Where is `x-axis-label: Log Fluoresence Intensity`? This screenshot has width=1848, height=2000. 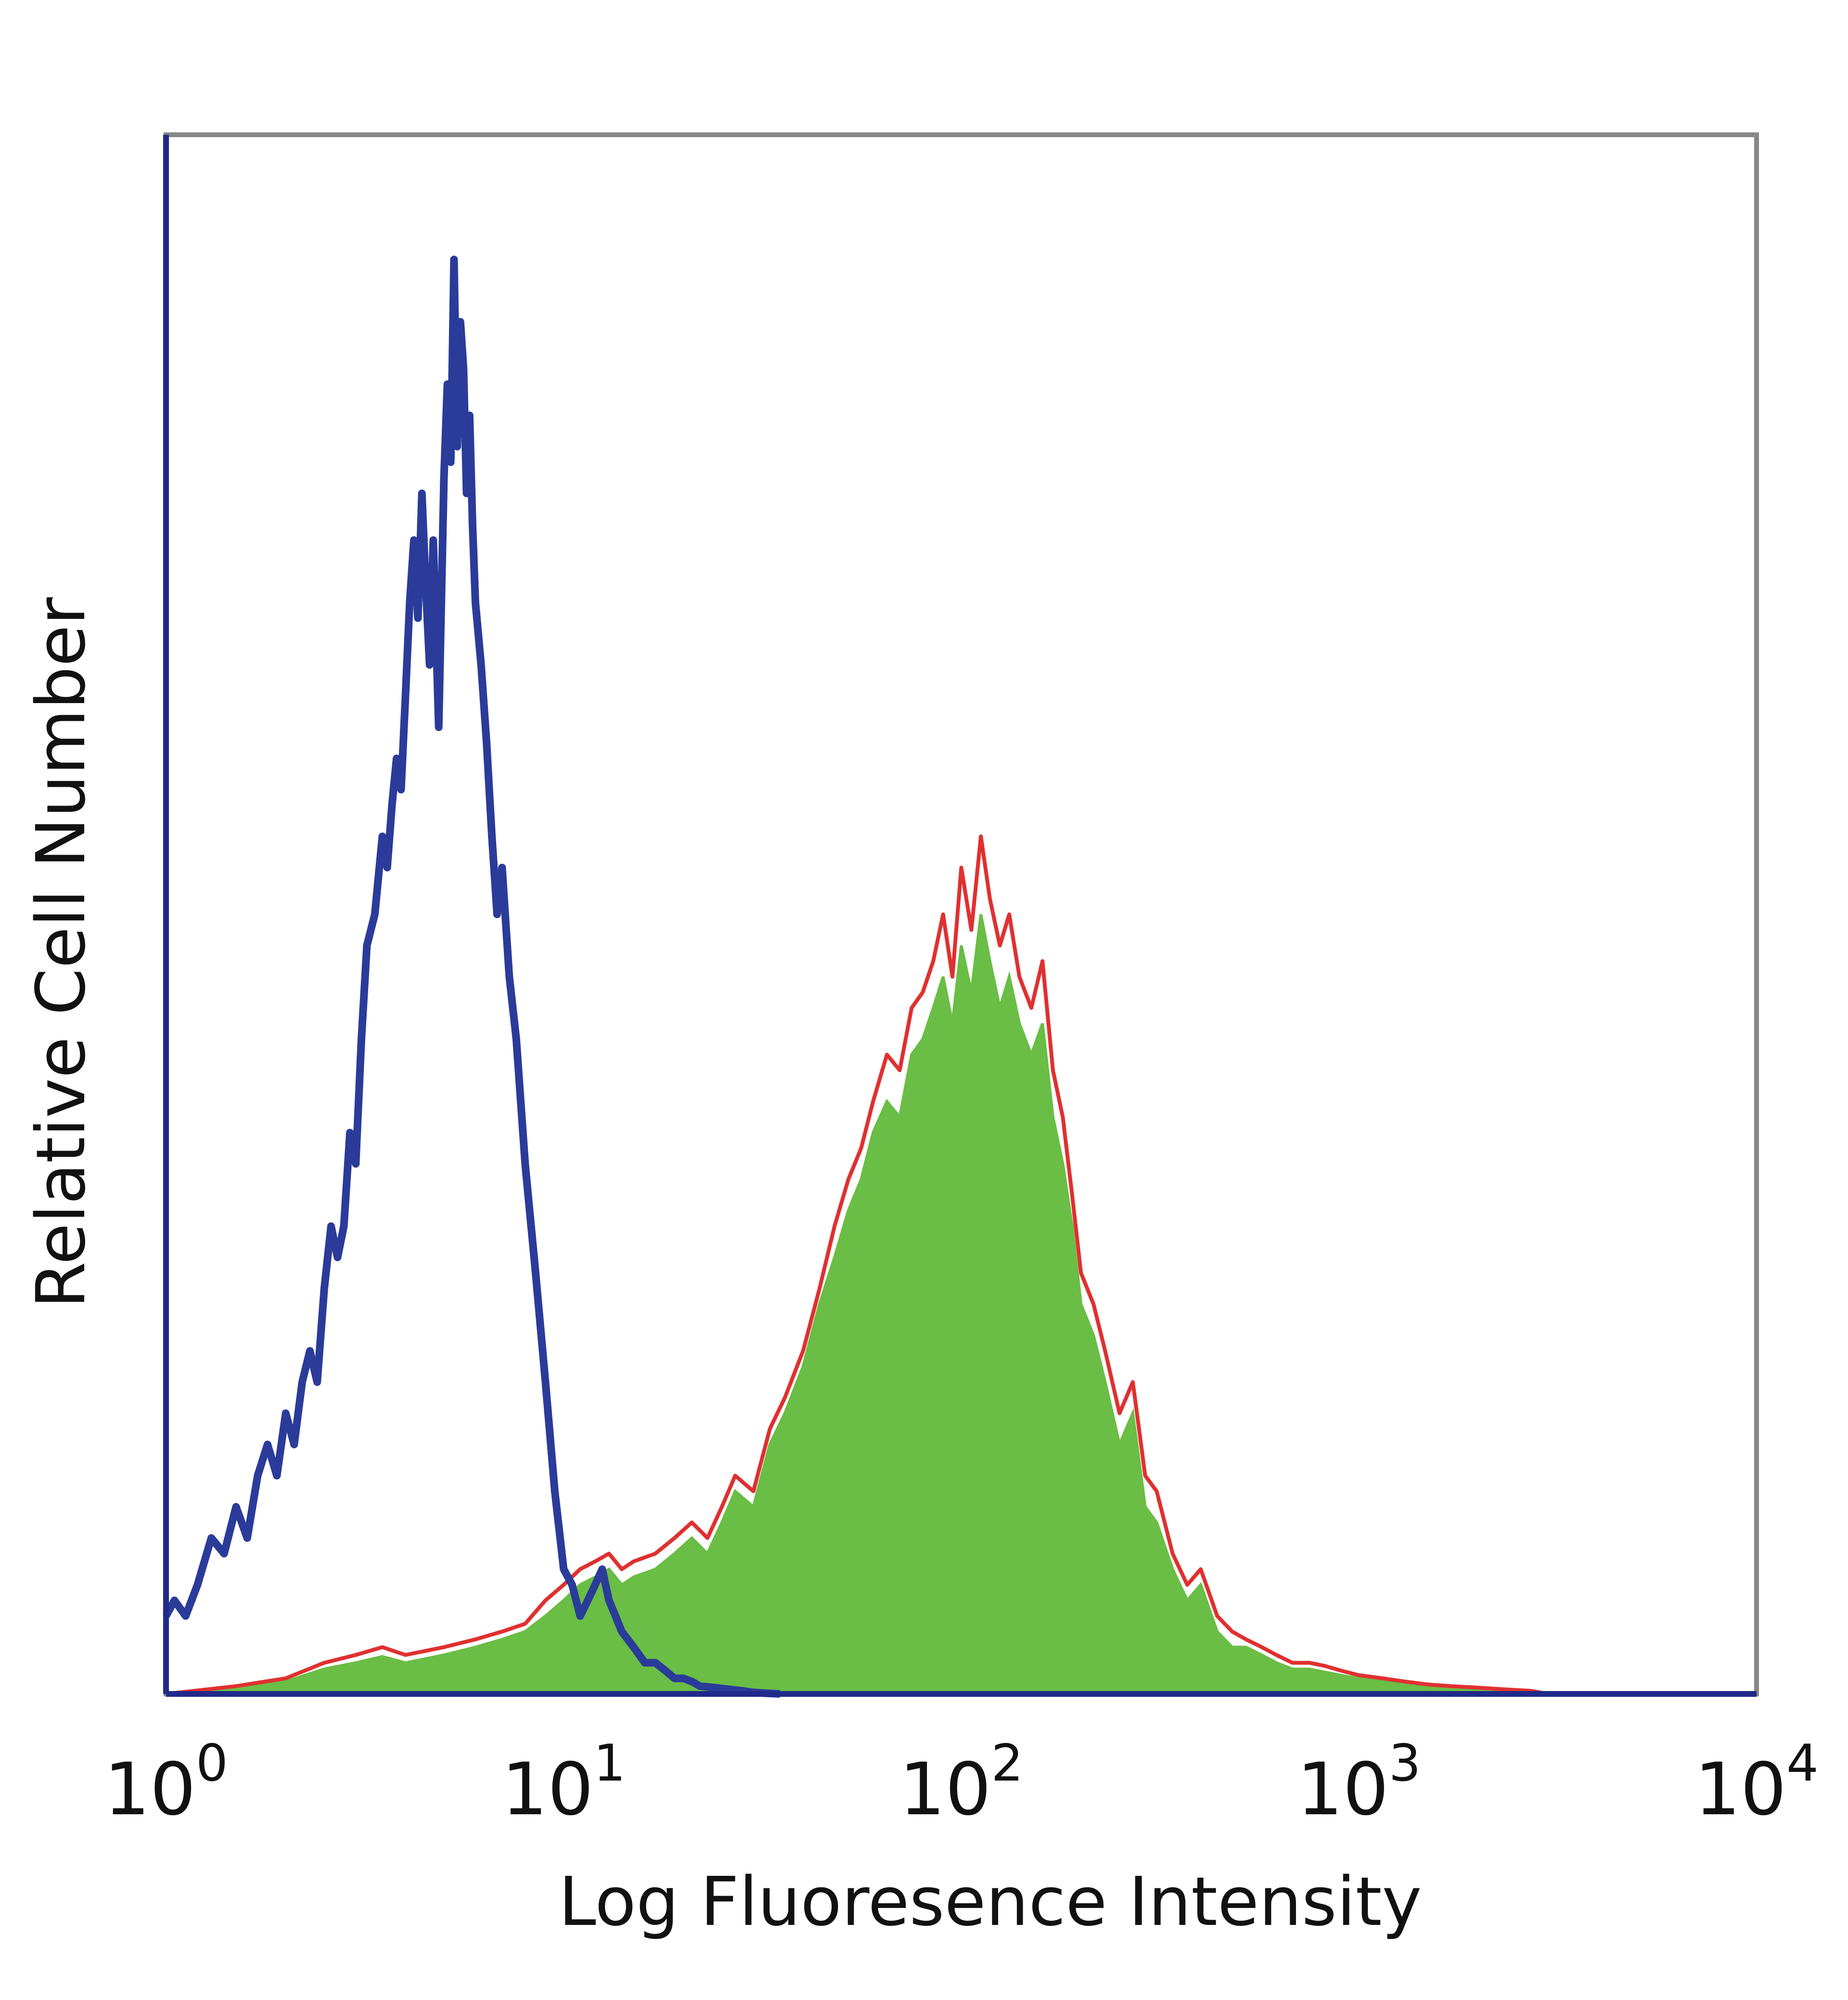
x-axis-label: Log Fluoresence Intensity is located at coordinates (990, 1902).